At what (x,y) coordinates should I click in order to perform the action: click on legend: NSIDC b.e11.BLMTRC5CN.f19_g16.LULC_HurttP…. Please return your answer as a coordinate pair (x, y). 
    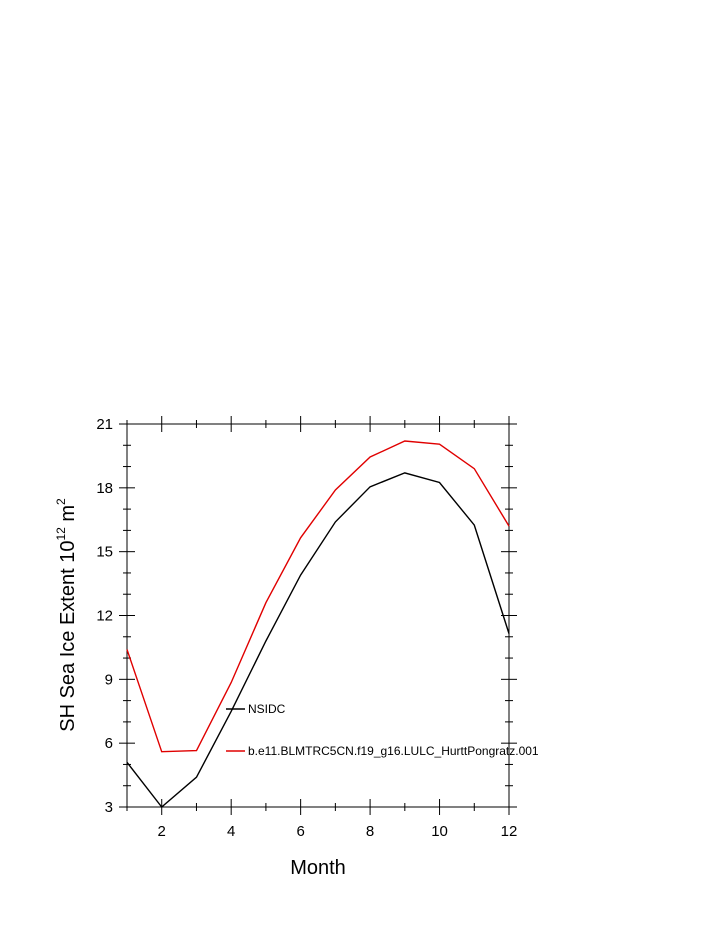
    Looking at the image, I should click on (382, 730).